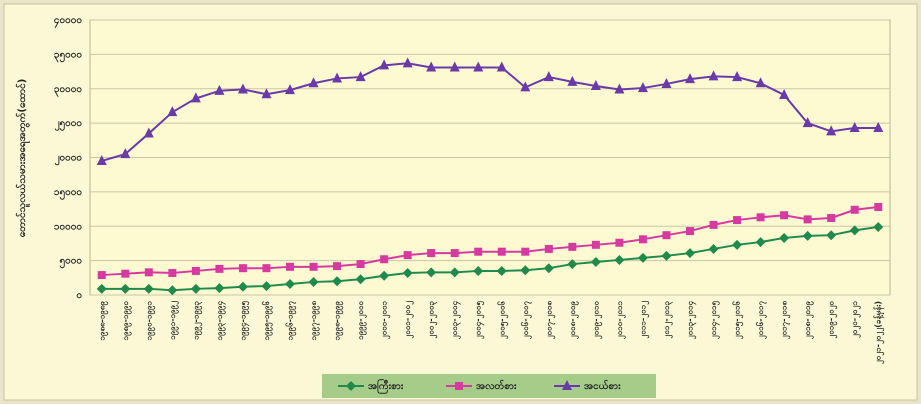 The image size is (921, 404). Describe the element at coordinates (490, 241) in the screenshot. I see `series-line` at that location.